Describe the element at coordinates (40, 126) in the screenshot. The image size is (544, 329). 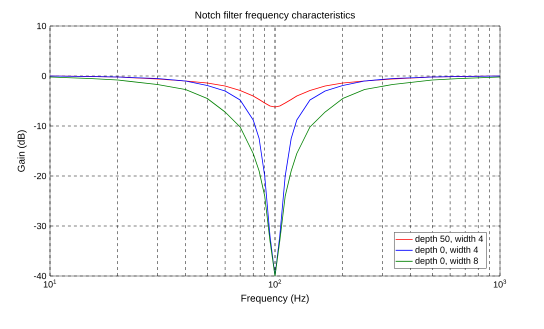
I see `y-tick-label: -10` at that location.